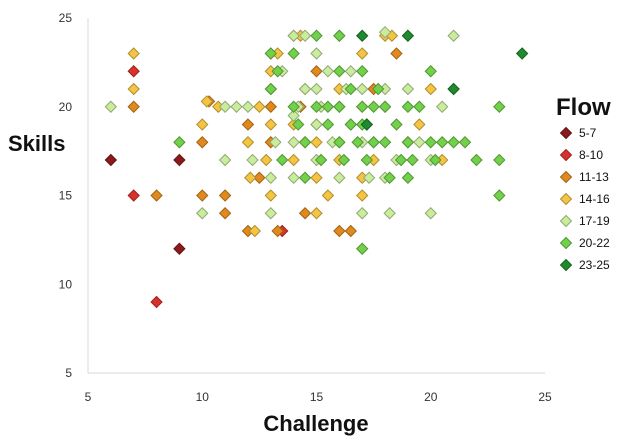  I want to click on legend-label: 14-16, so click(594, 199).